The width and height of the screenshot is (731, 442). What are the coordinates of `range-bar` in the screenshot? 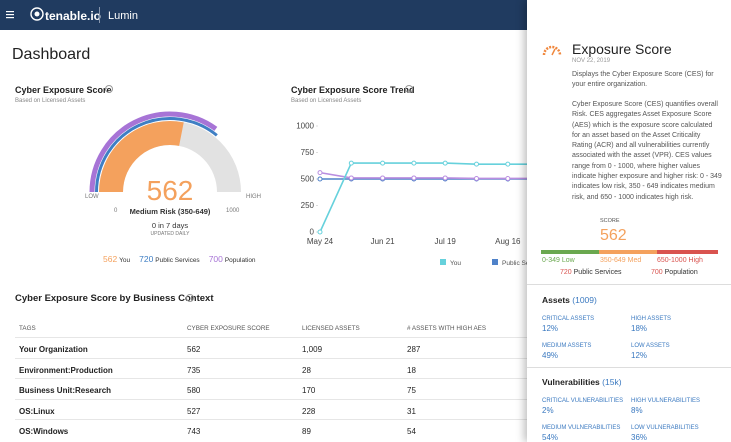 It's located at (687, 252).